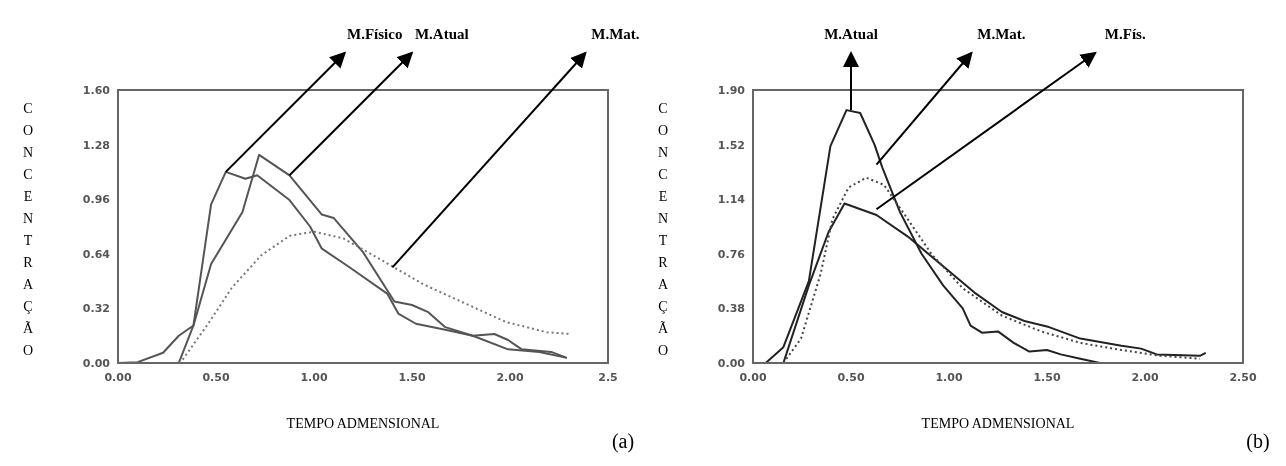 This screenshot has height=466, width=1286. I want to click on annotation: M.Fís., so click(1125, 34).